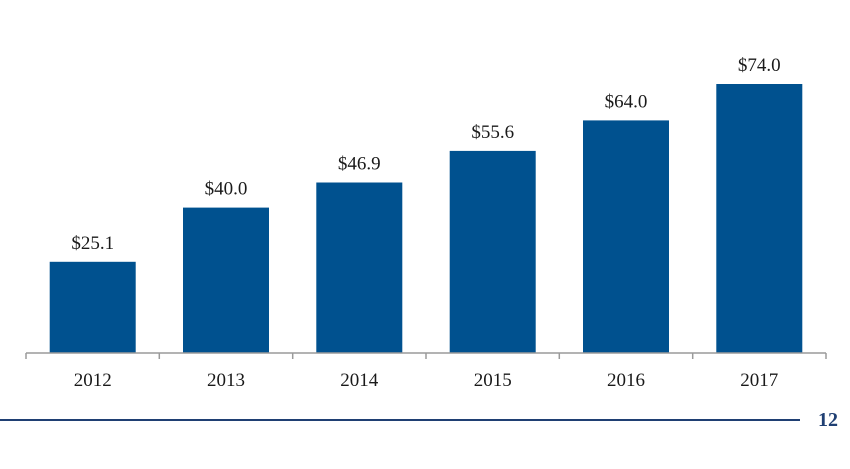 This screenshot has width=850, height=469. What do you see at coordinates (626, 237) in the screenshot?
I see `bar-2016` at bounding box center [626, 237].